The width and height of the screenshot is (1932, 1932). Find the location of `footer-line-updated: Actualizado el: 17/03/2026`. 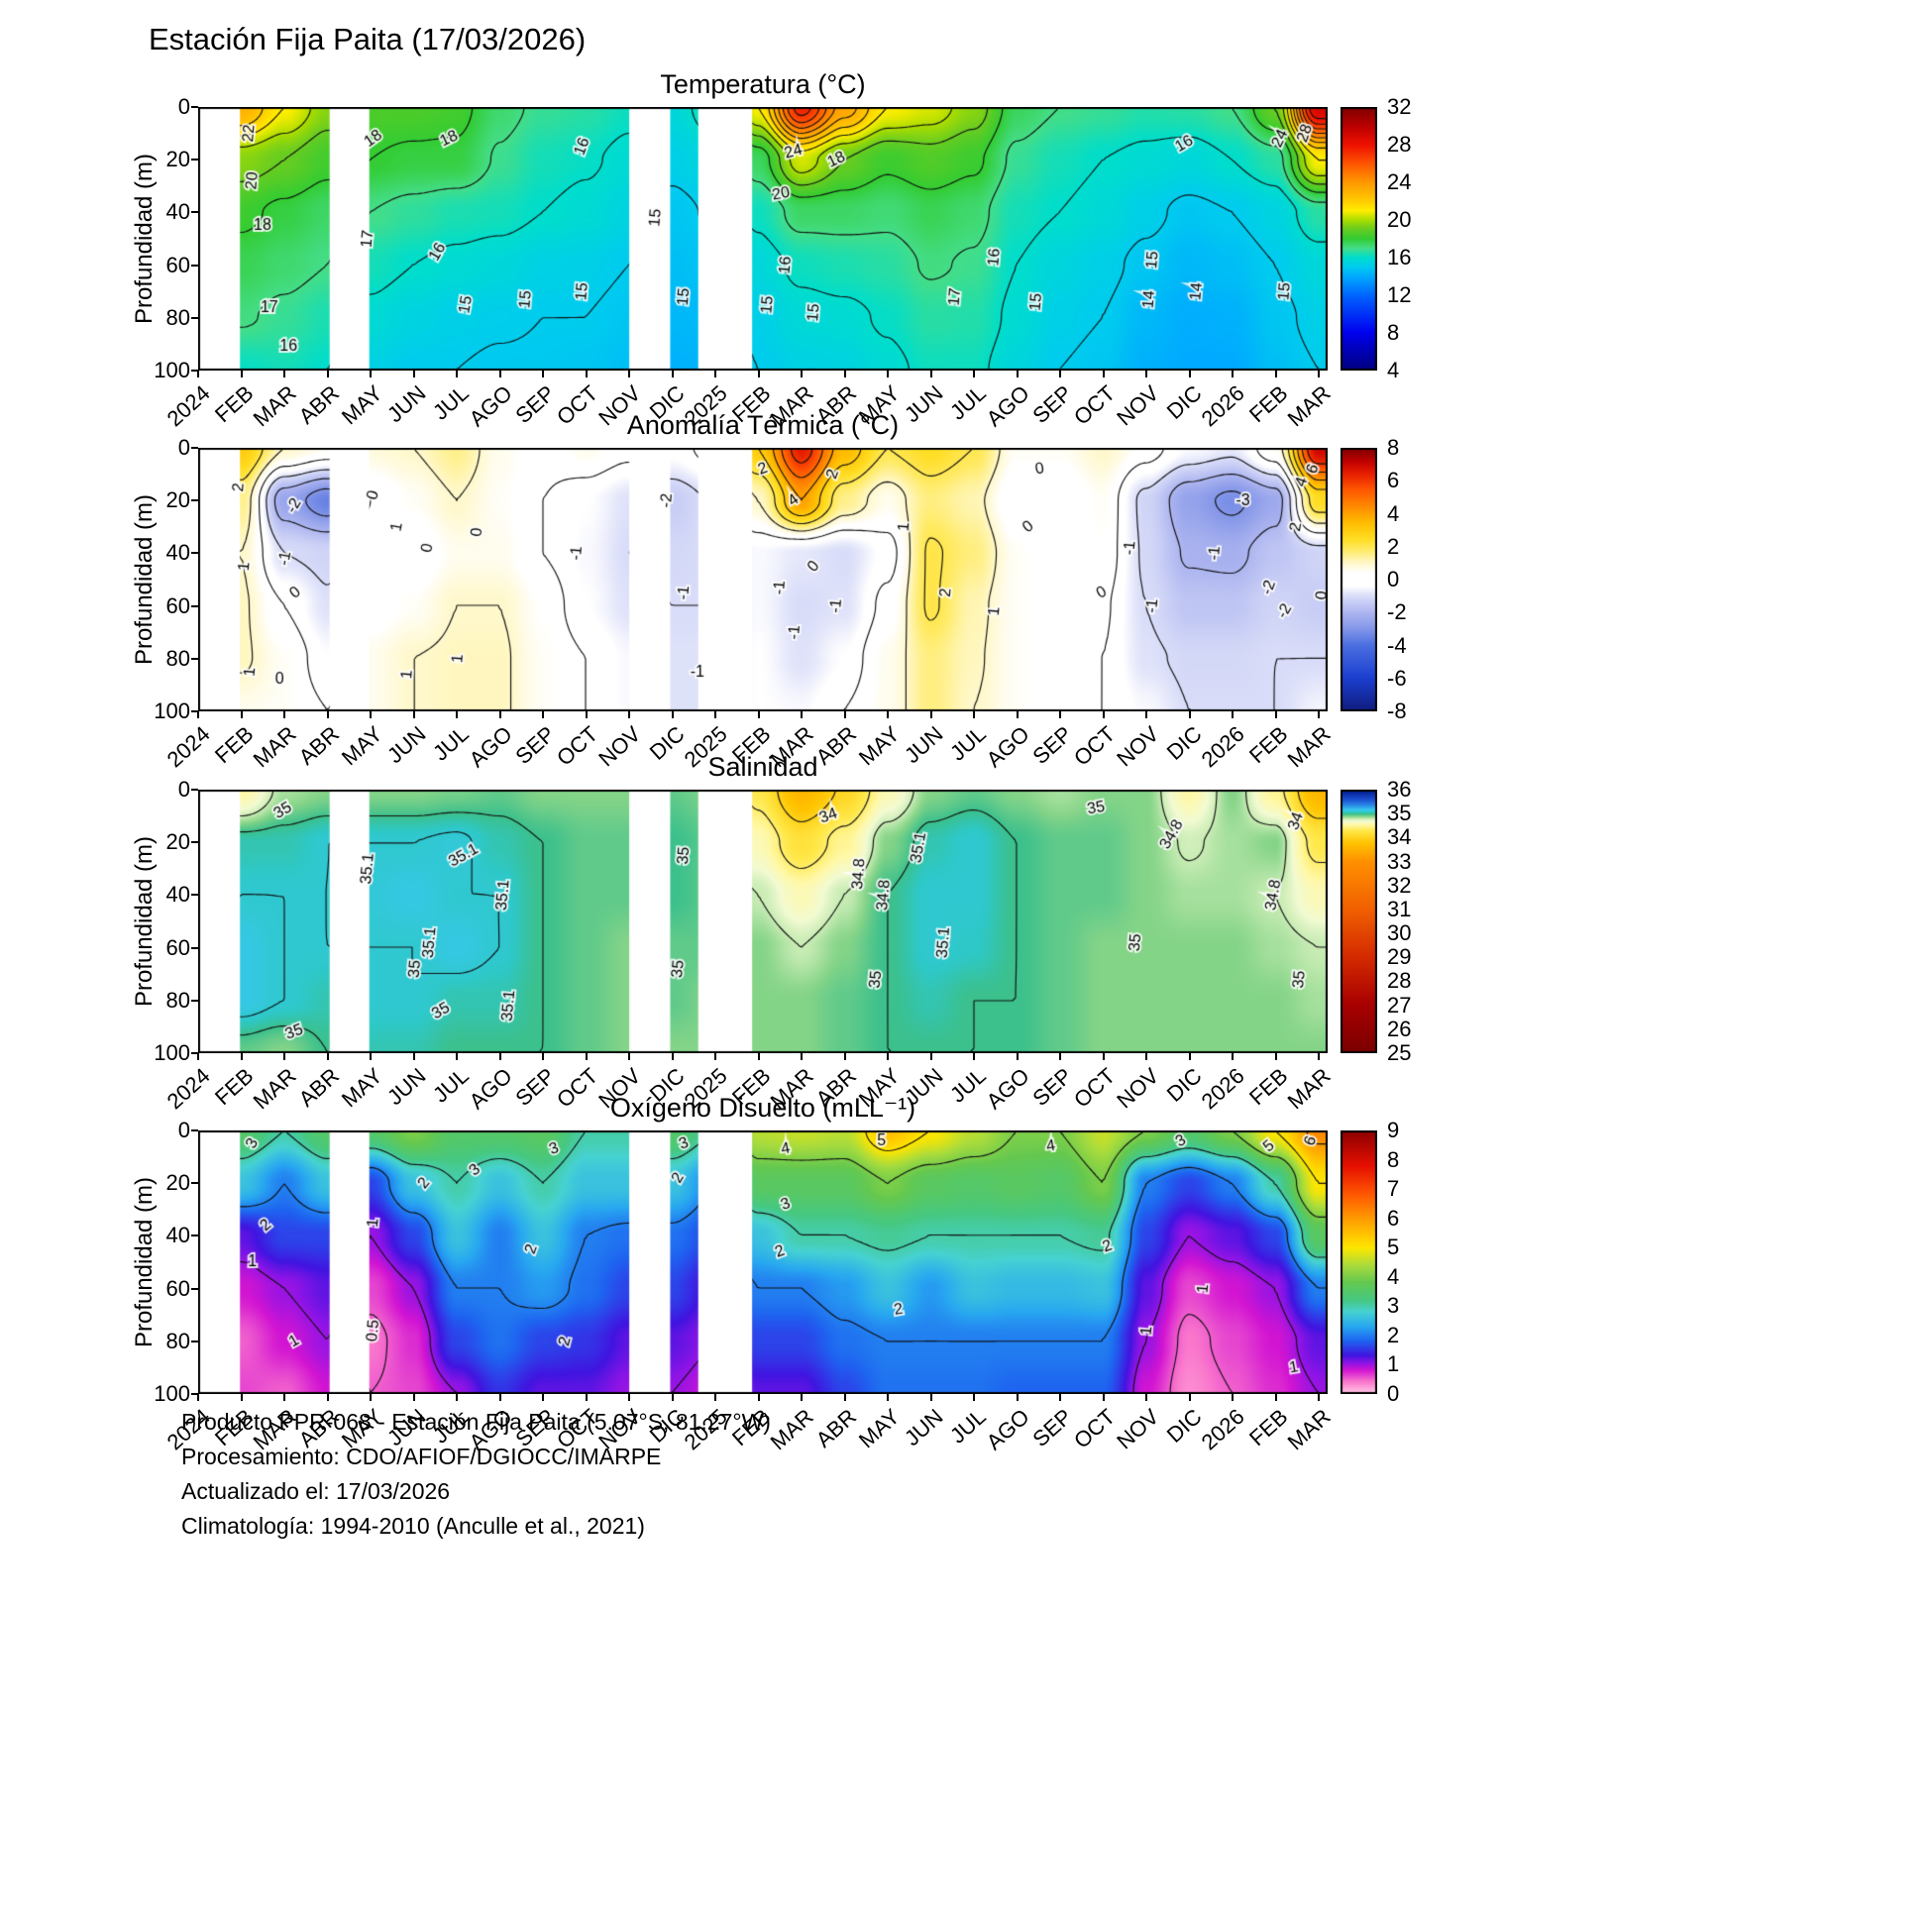

footer-line-updated: Actualizado el: 17/03/2026 is located at coordinates (316, 1491).